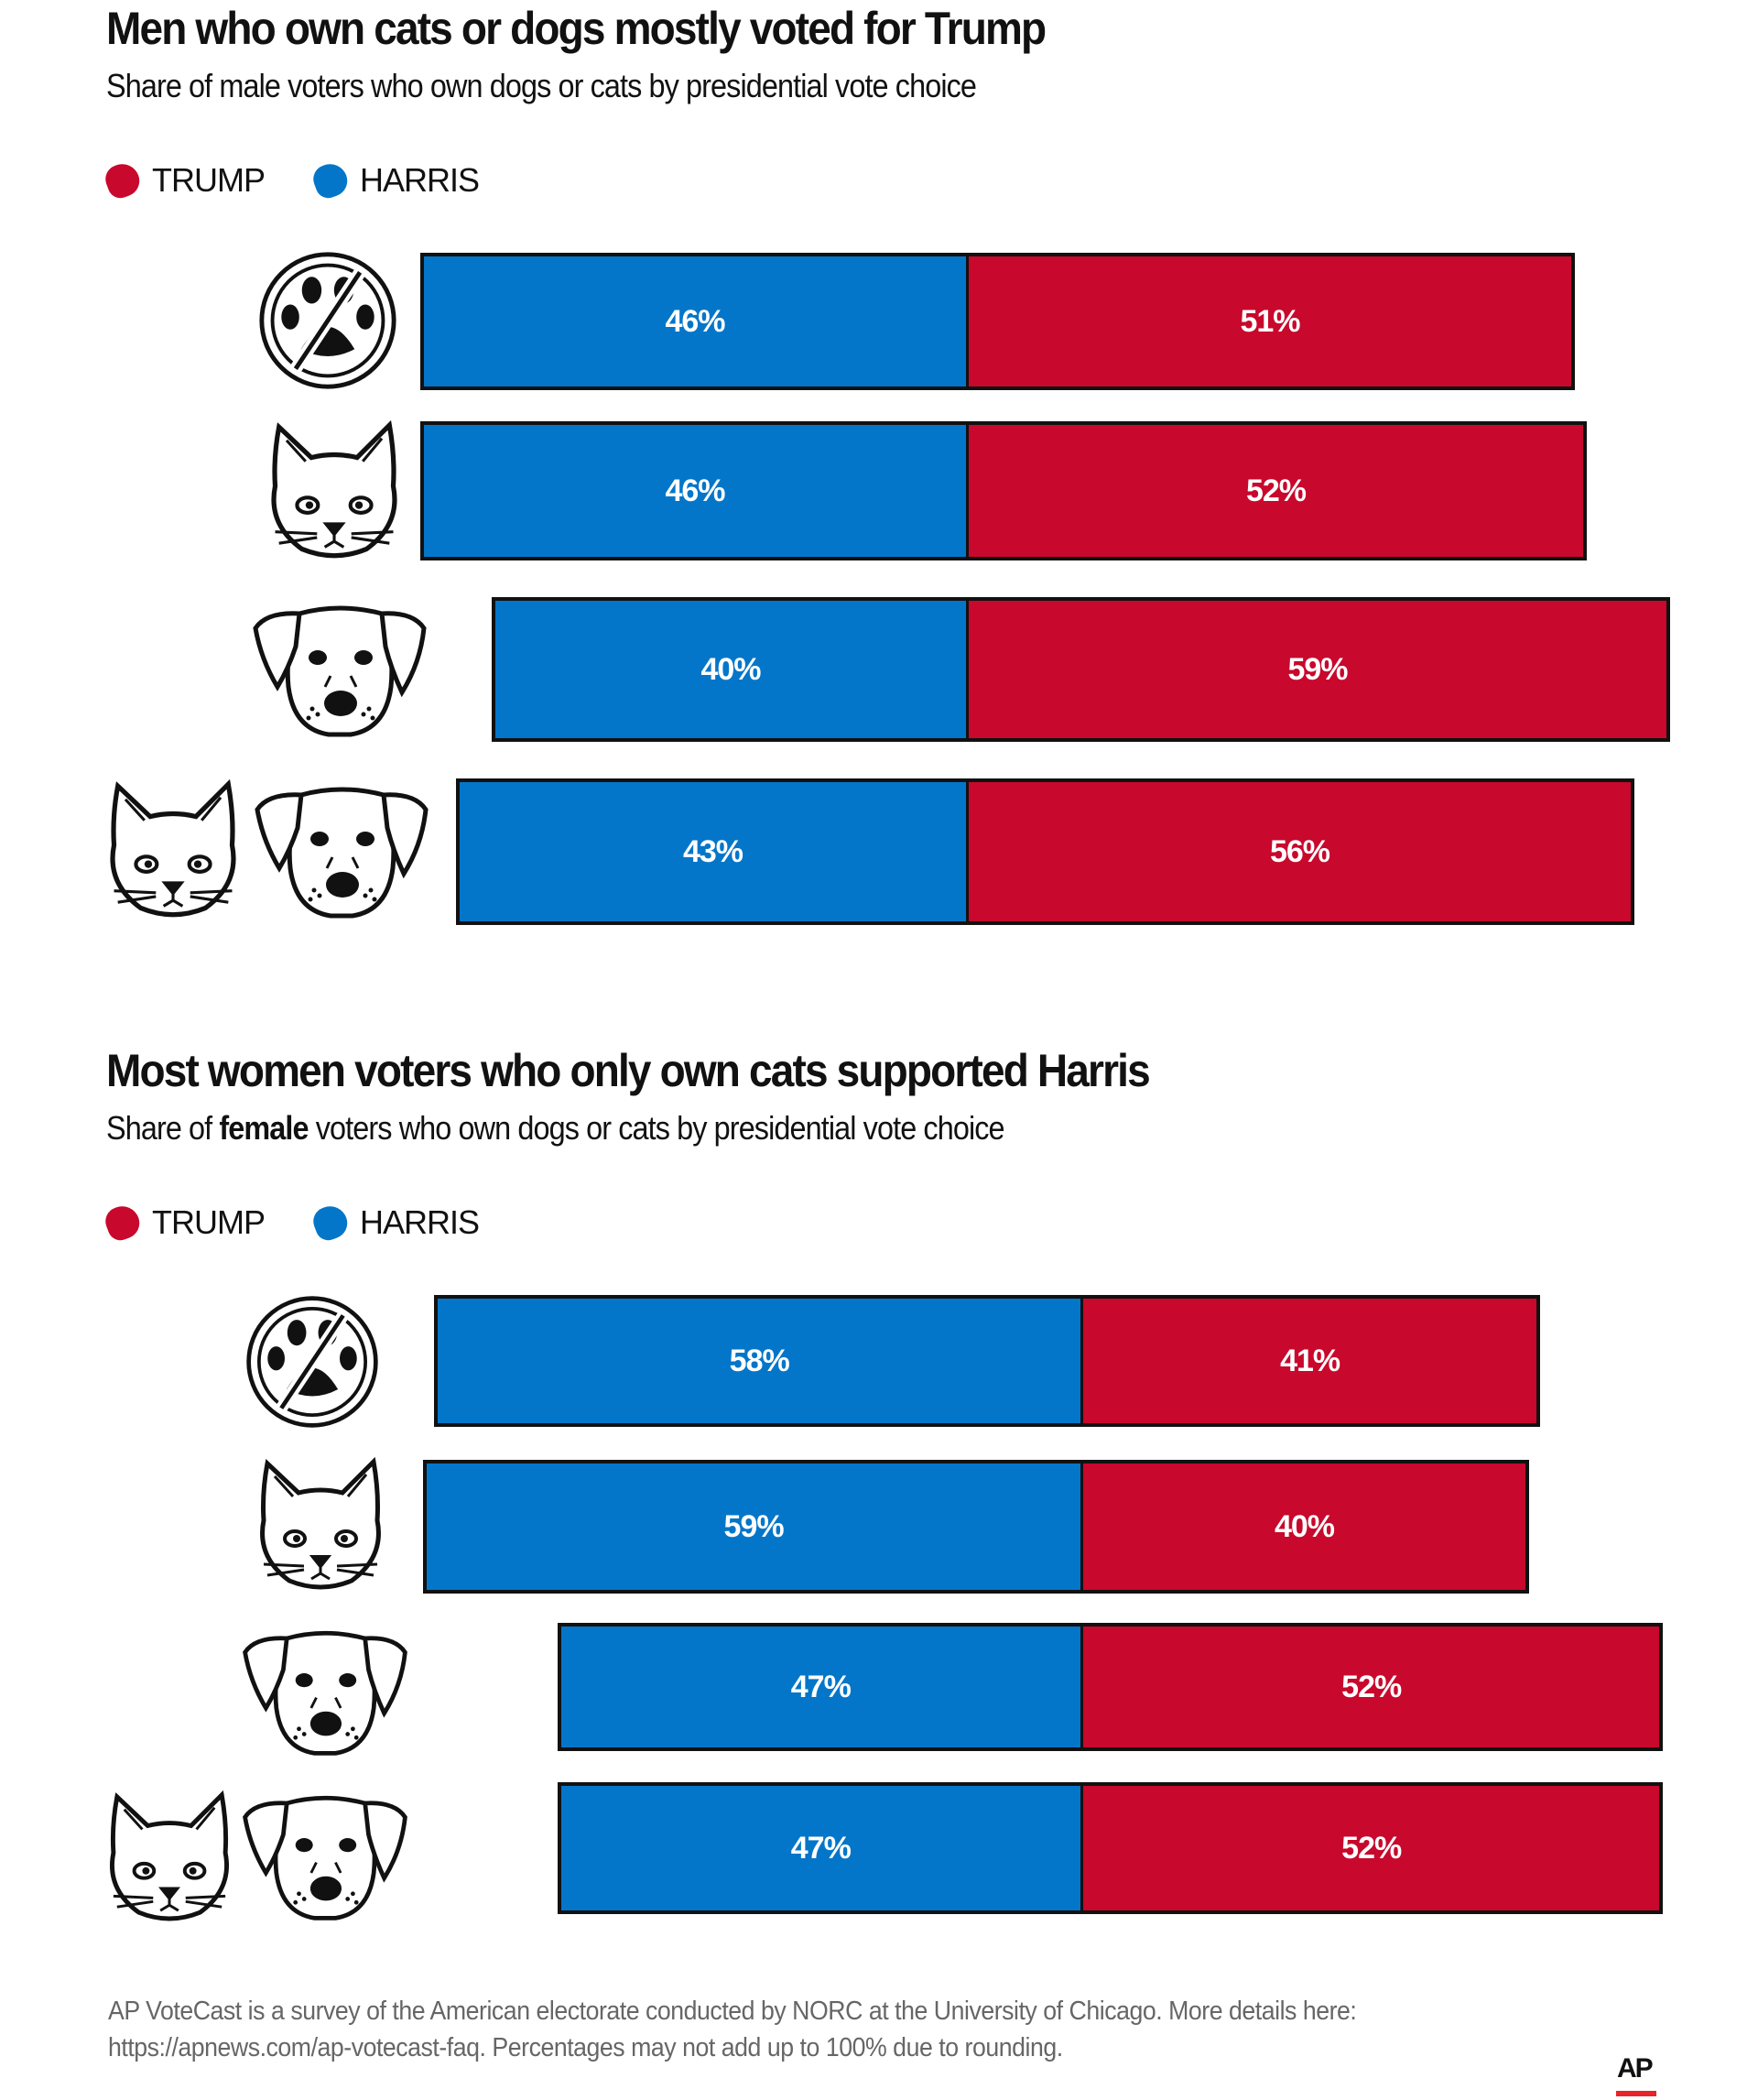 This screenshot has height=2100, width=1758. Describe the element at coordinates (1635, 2068) in the screenshot. I see `ap-logo: AP` at that location.